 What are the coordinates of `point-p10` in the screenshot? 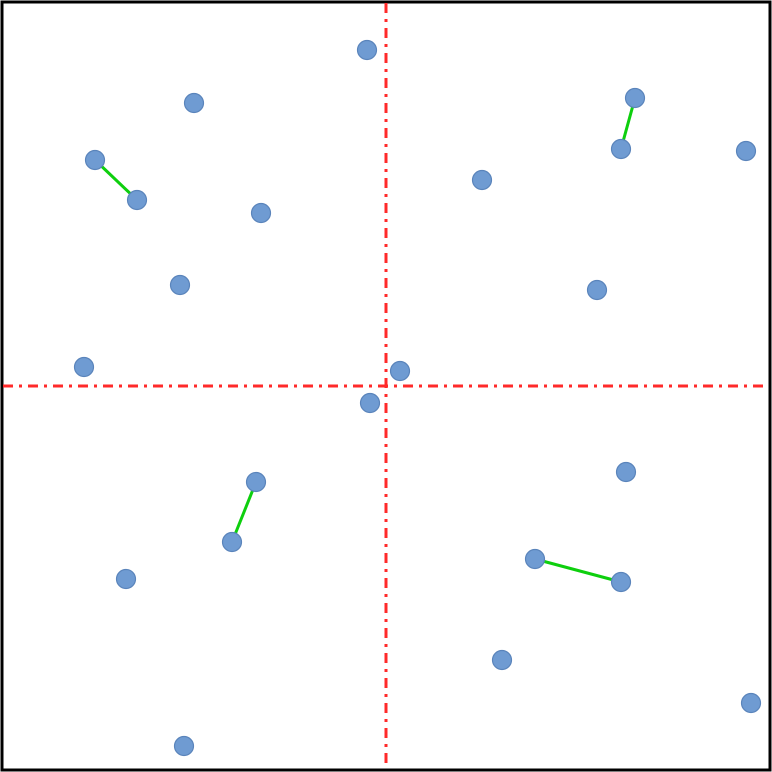 It's located at (621, 149).